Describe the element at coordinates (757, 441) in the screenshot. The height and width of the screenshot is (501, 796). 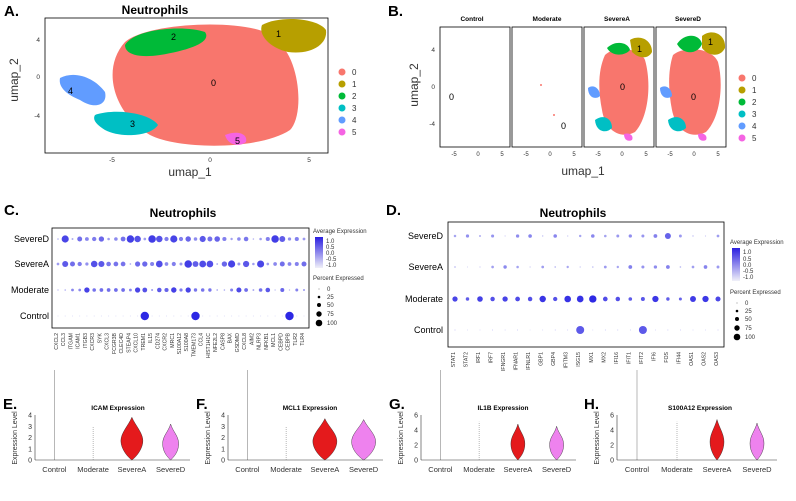
I see `violin-body-severed` at that location.